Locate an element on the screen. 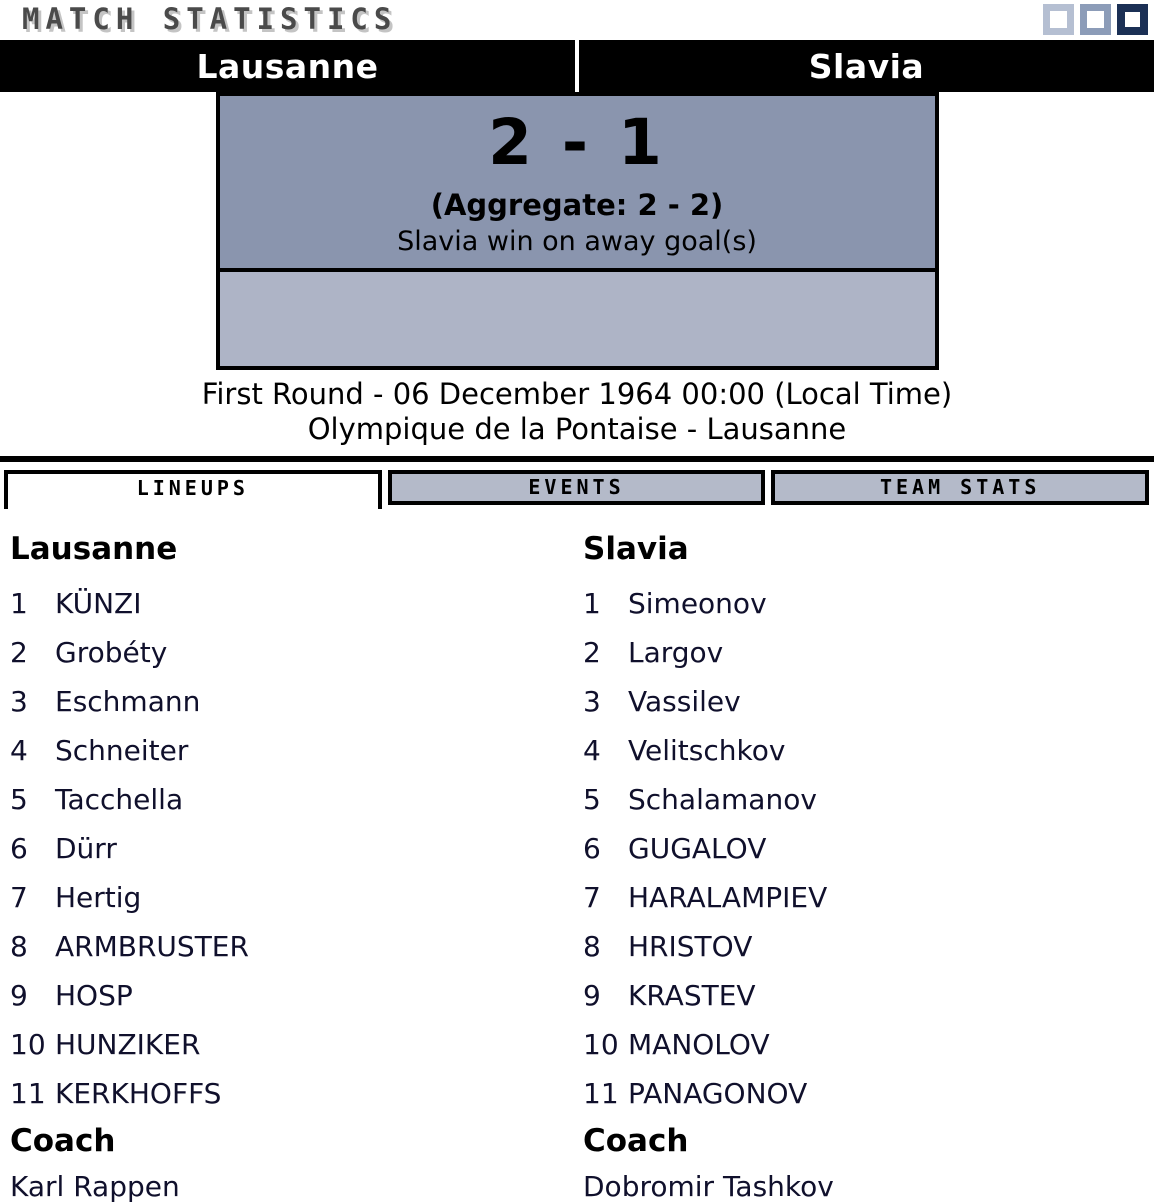 The height and width of the screenshot is (1204, 1154). player-name: Vassilev is located at coordinates (684, 701).